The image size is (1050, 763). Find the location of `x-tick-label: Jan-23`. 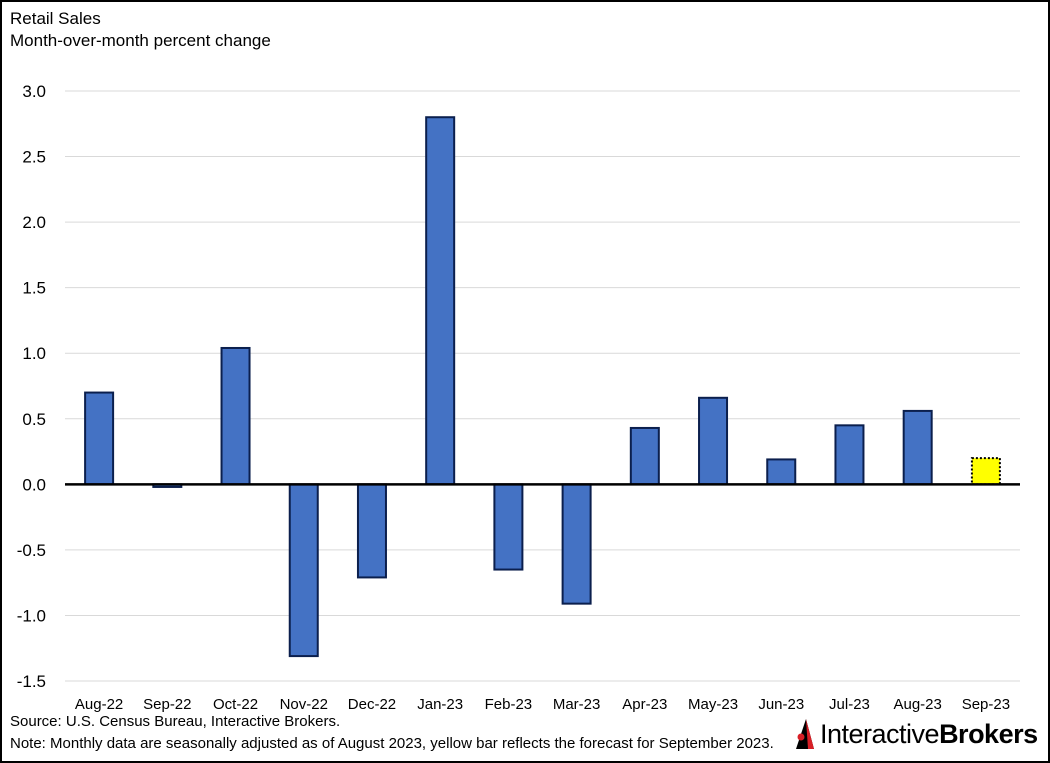

x-tick-label: Jan-23 is located at coordinates (440, 704).